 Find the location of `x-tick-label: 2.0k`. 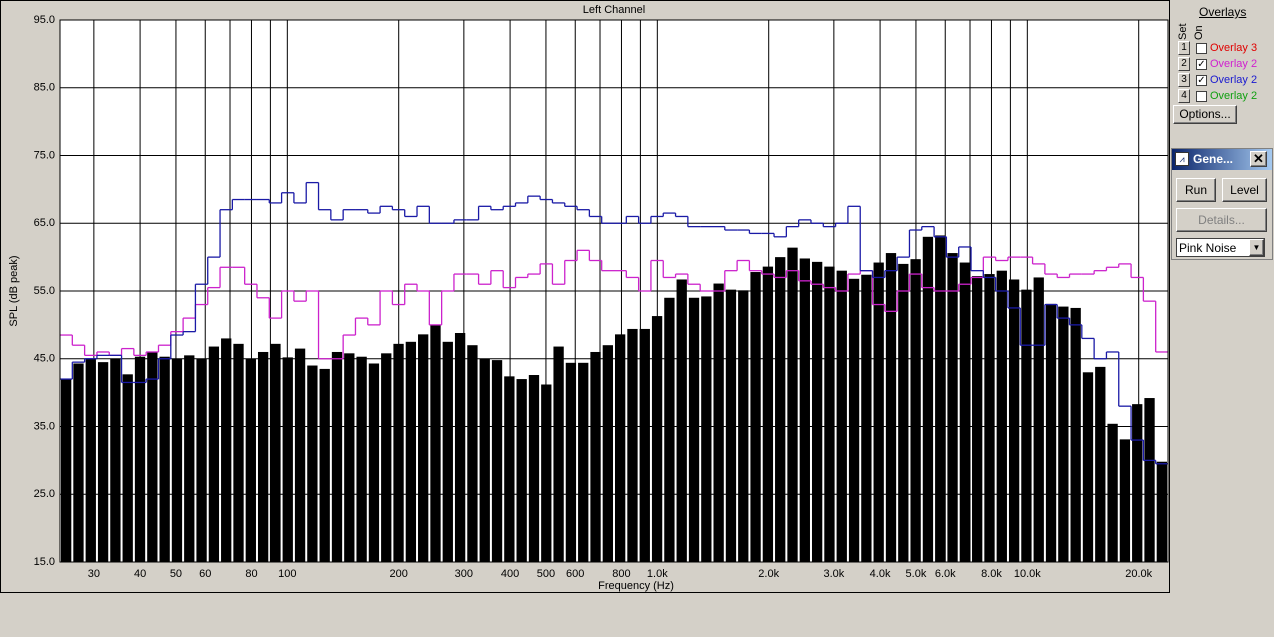

x-tick-label: 2.0k is located at coordinates (768, 574).